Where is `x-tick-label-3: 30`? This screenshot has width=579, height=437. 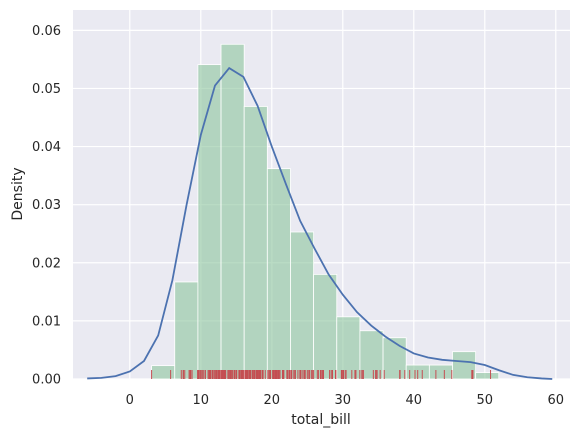 x-tick-label-3: 30 is located at coordinates (343, 400).